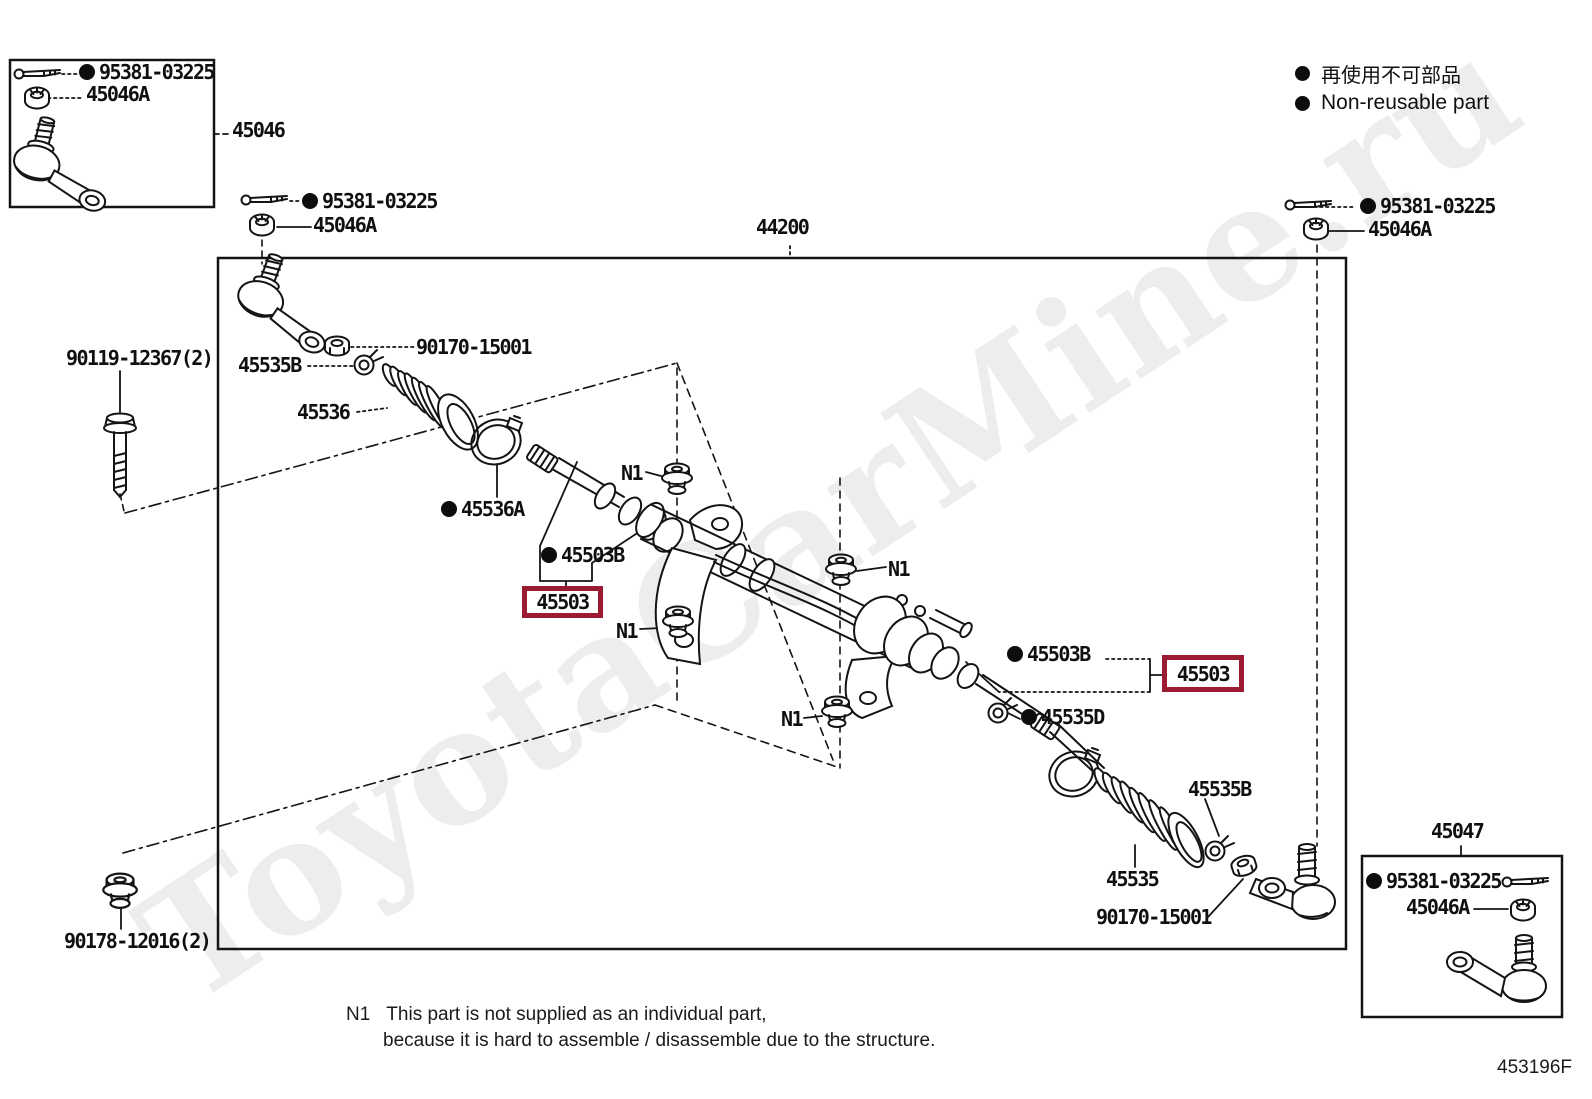 The height and width of the screenshot is (1099, 1592). I want to click on note-ref-n1-c: N1, so click(627, 631).